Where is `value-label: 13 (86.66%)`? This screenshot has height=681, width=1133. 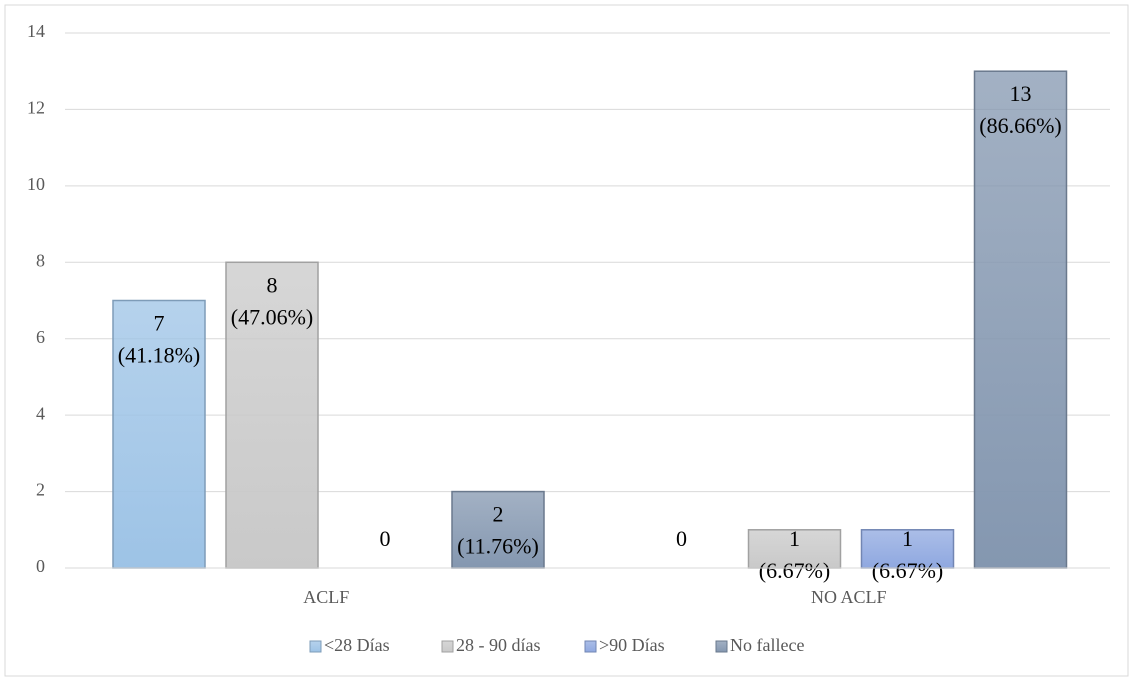
value-label: 13 (86.66%) is located at coordinates (1020, 109).